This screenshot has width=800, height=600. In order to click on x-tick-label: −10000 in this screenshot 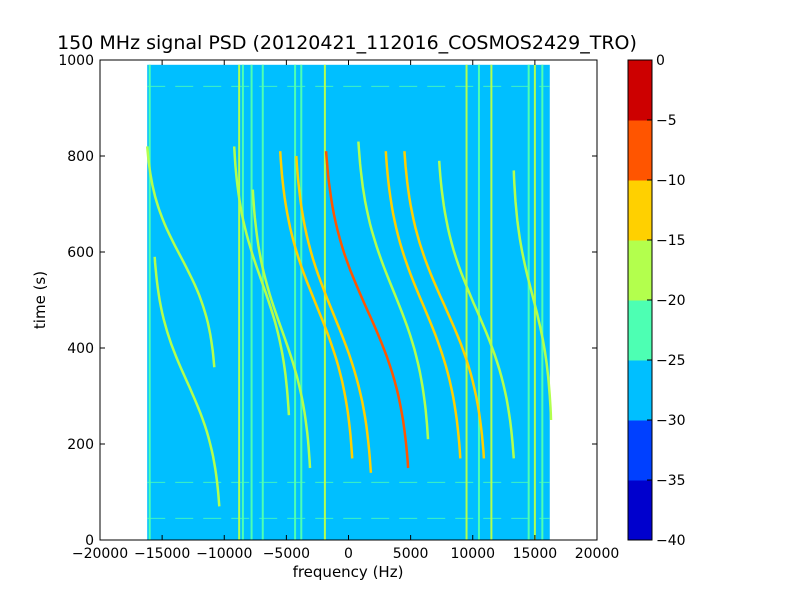, I will do `click(224, 554)`.